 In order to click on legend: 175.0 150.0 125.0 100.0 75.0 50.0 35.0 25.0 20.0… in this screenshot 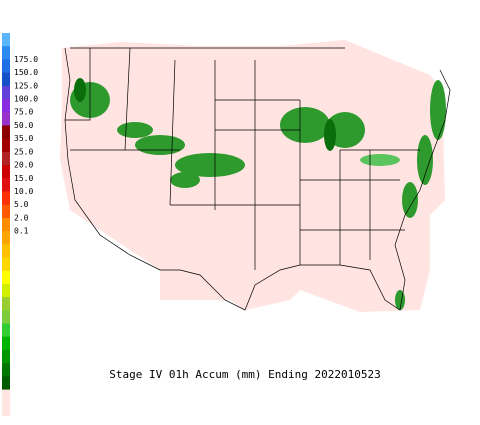, I will do `click(20, 224)`.